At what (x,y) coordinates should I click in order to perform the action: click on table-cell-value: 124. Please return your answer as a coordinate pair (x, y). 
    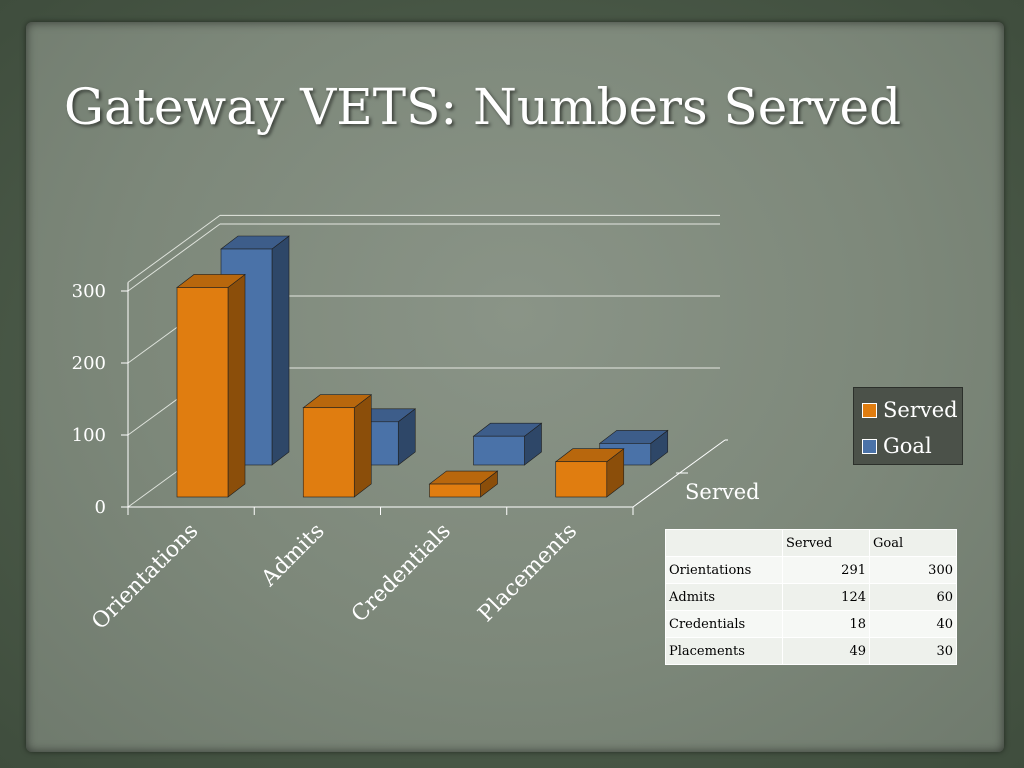
    Looking at the image, I should click on (826, 597).